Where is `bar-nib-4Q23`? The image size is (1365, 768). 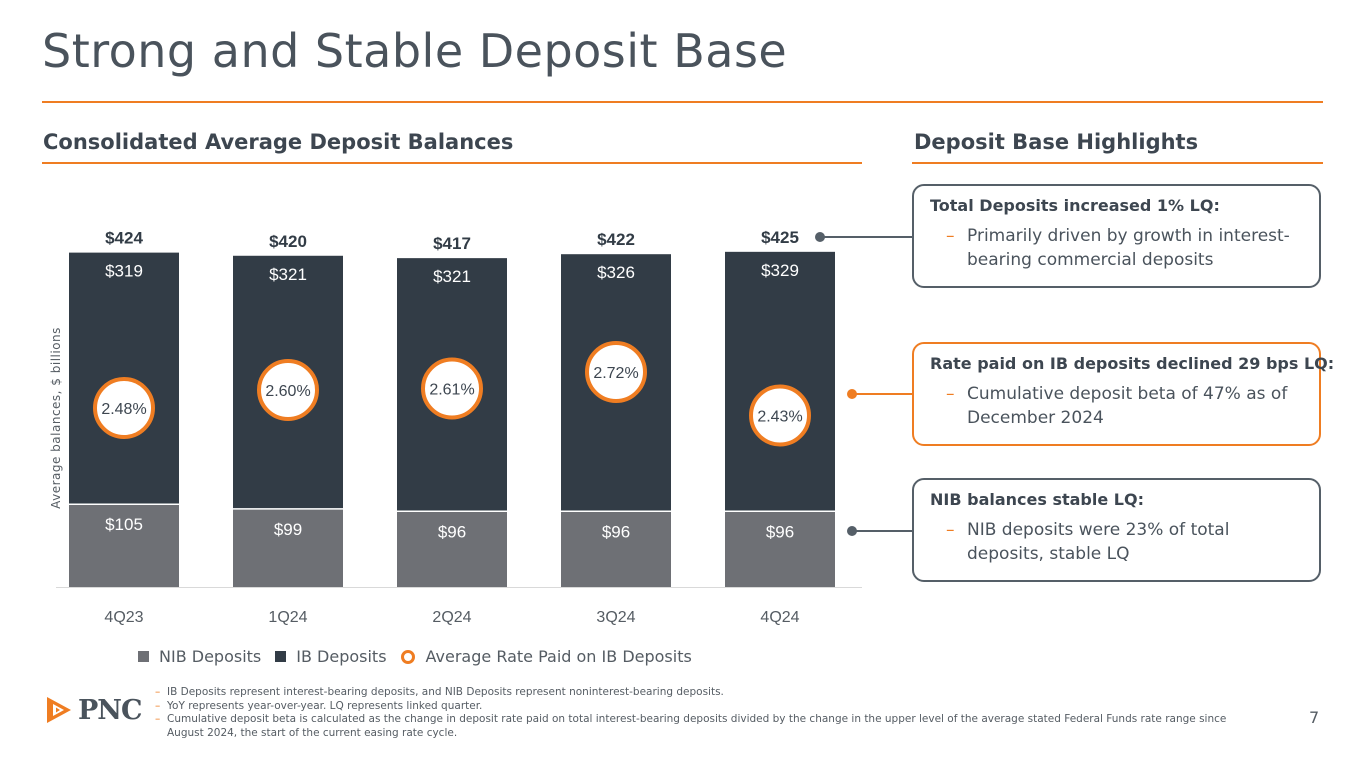
bar-nib-4Q23 is located at coordinates (124, 545).